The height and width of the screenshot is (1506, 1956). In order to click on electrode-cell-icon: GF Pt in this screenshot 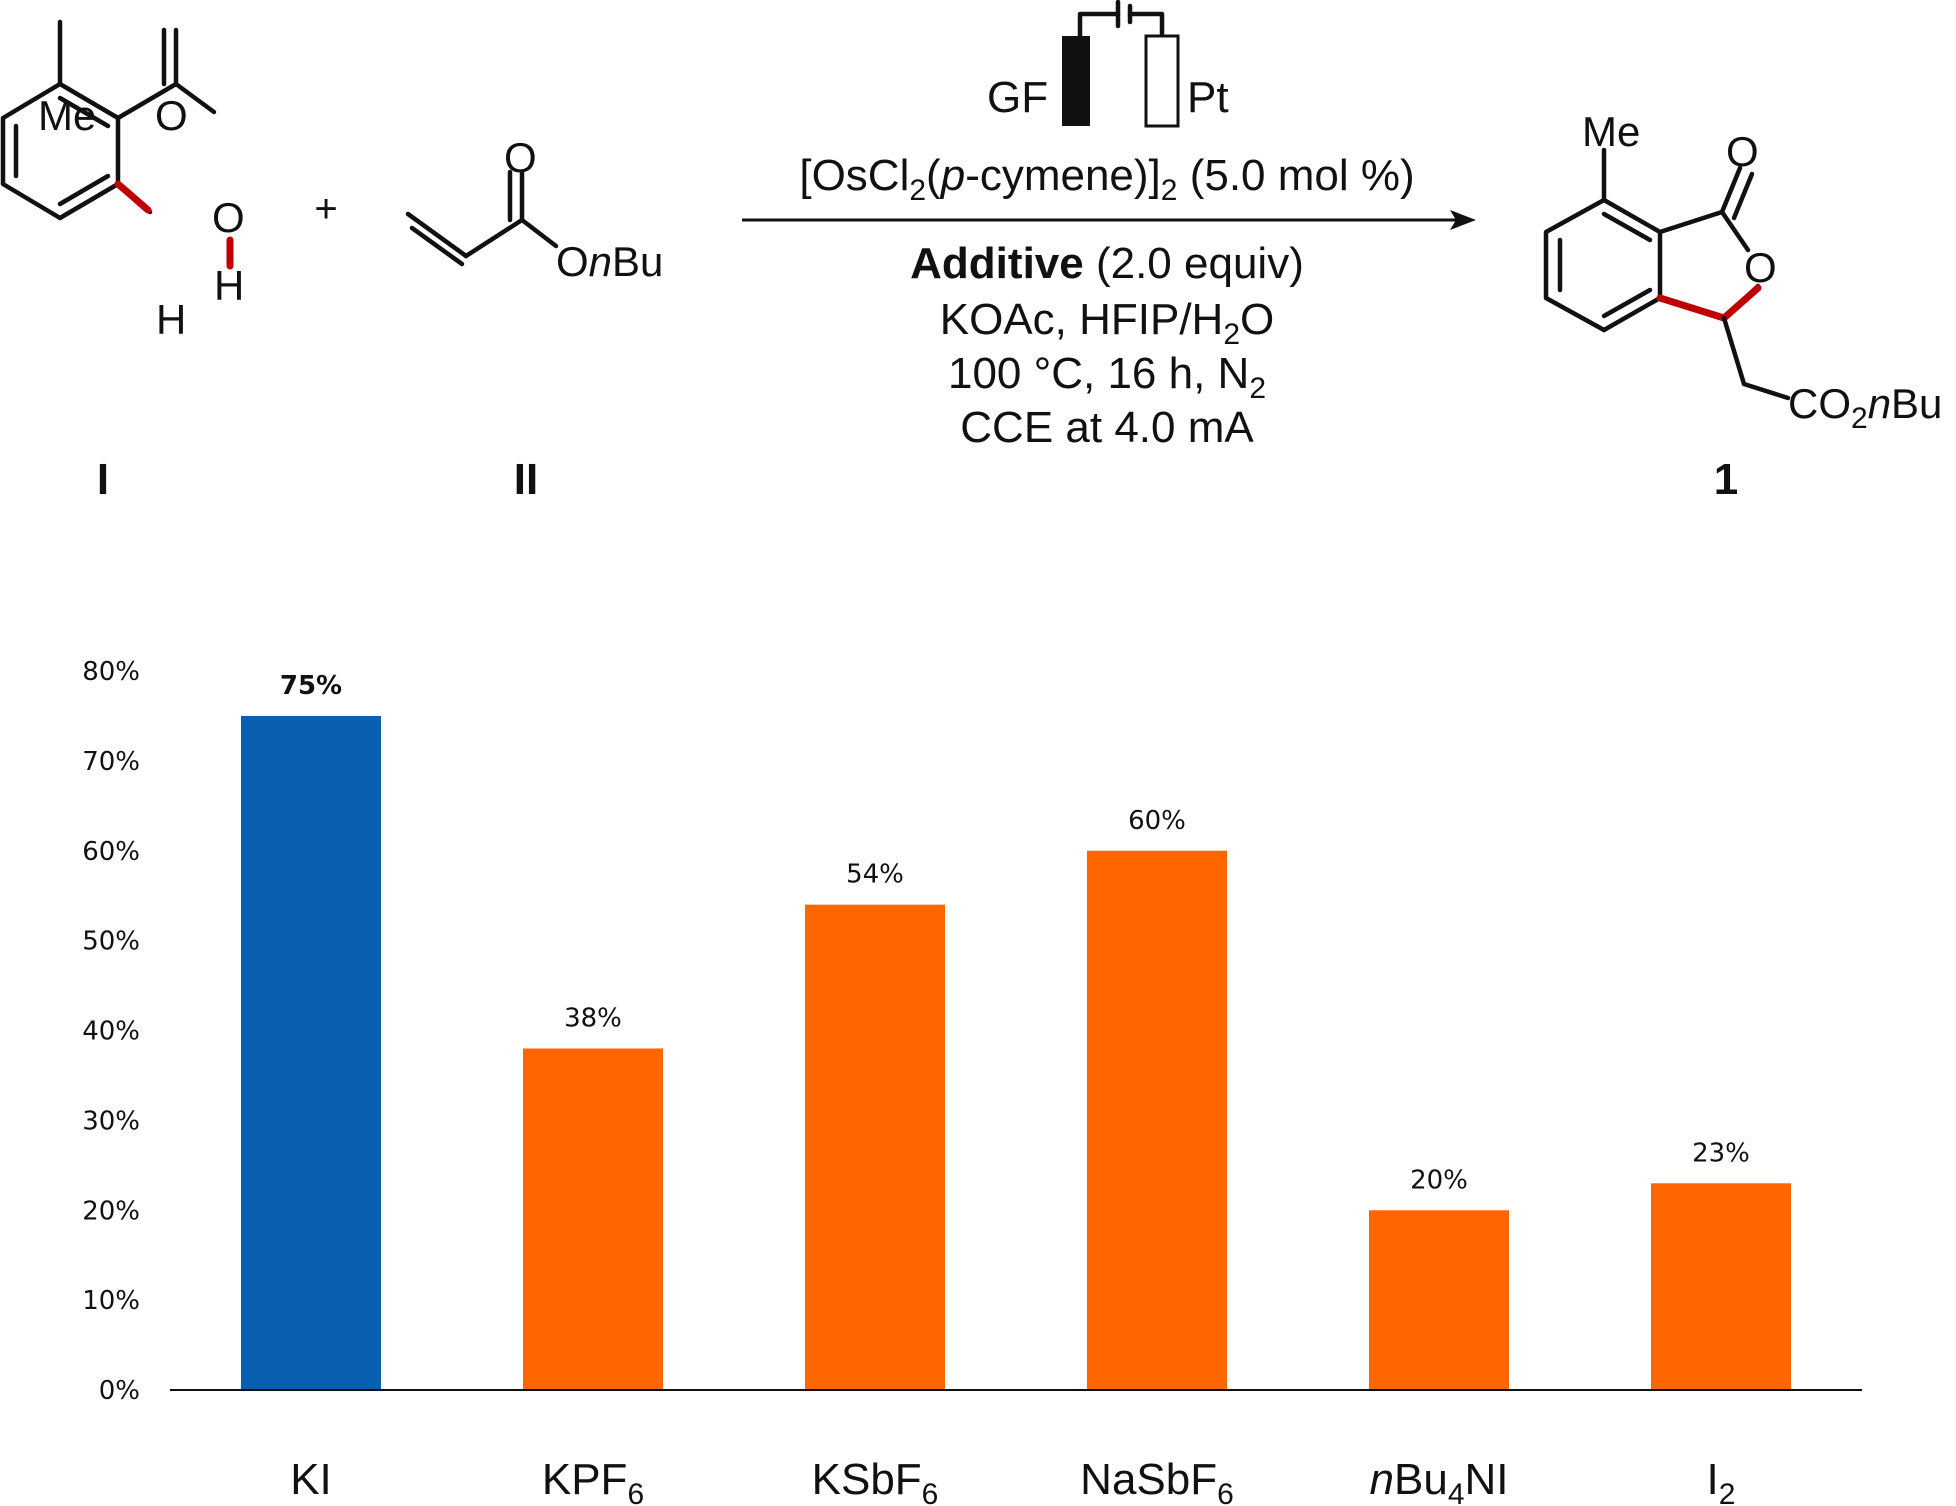, I will do `click(1108, 64)`.